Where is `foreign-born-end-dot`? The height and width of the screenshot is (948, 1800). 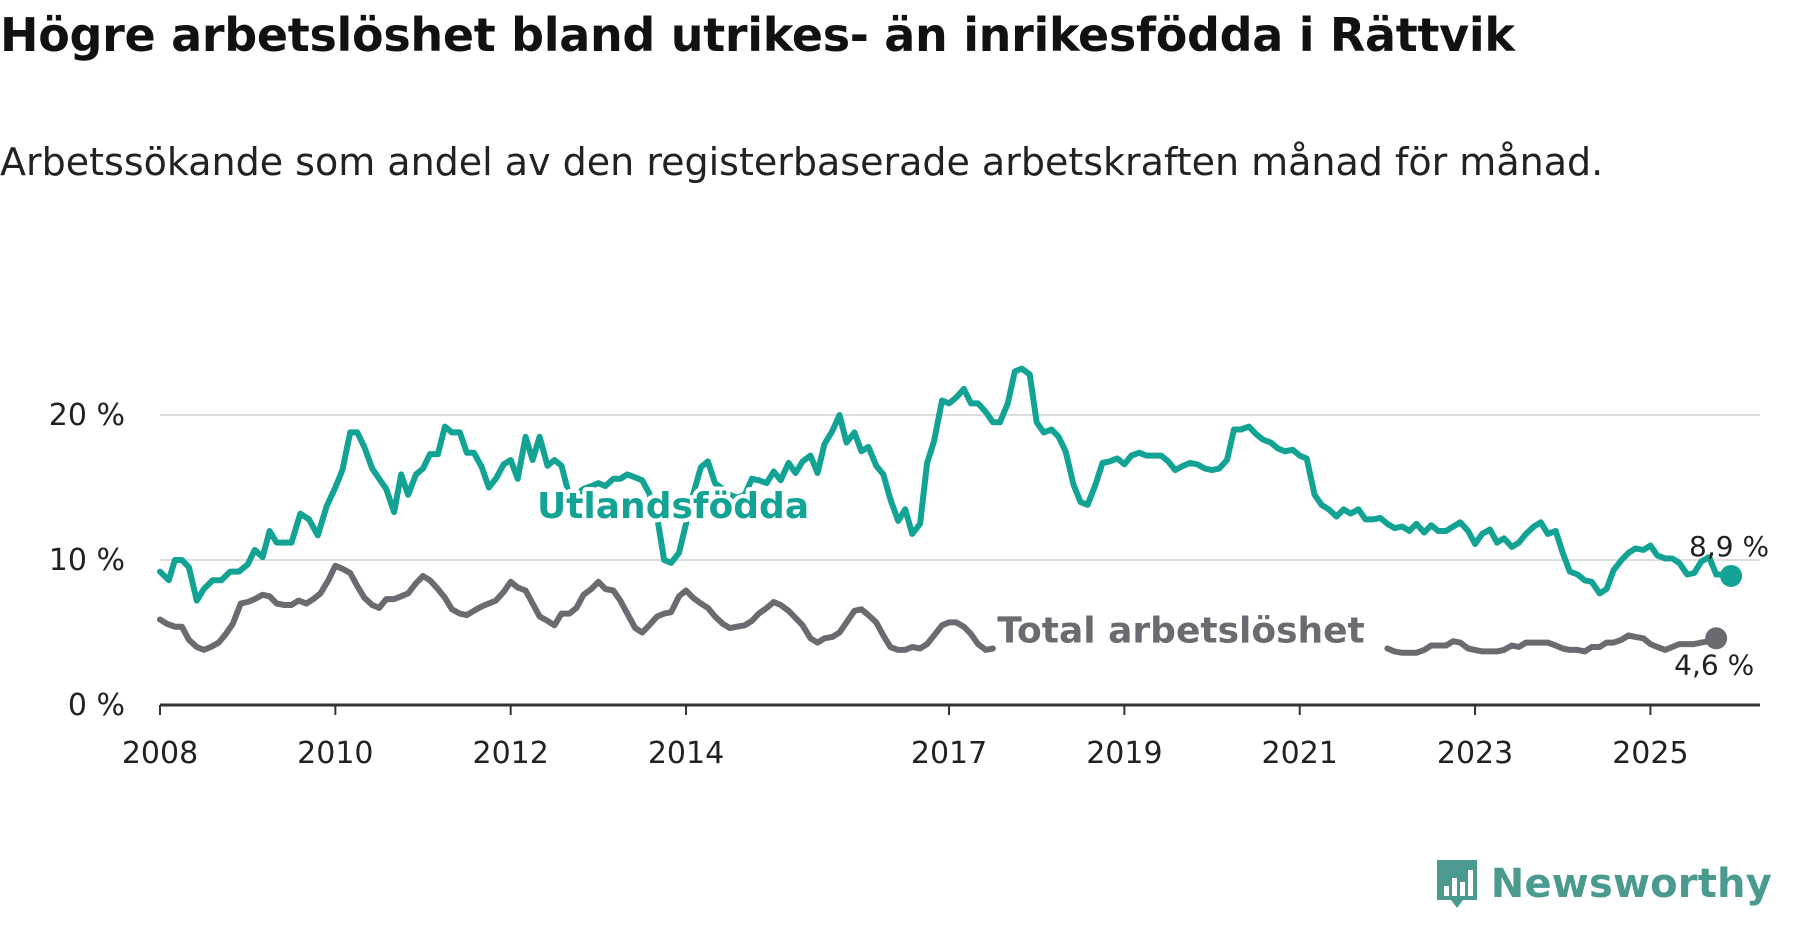 foreign-born-end-dot is located at coordinates (1731, 575).